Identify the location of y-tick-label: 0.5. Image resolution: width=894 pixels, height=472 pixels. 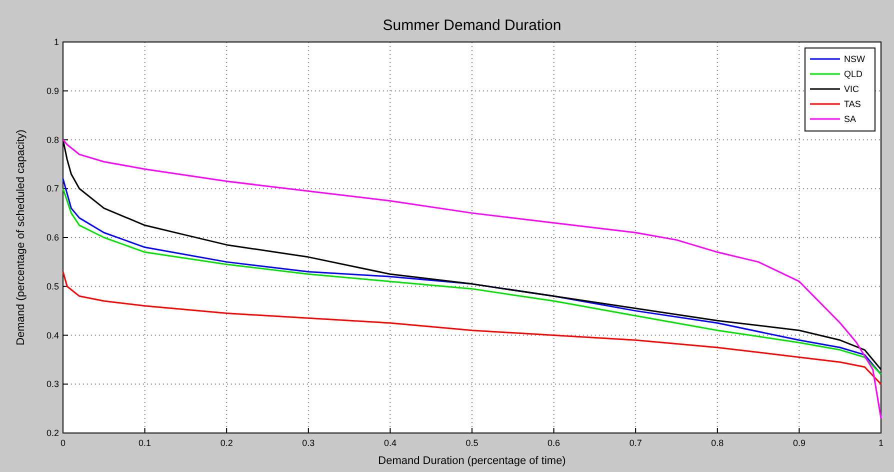
(52, 286).